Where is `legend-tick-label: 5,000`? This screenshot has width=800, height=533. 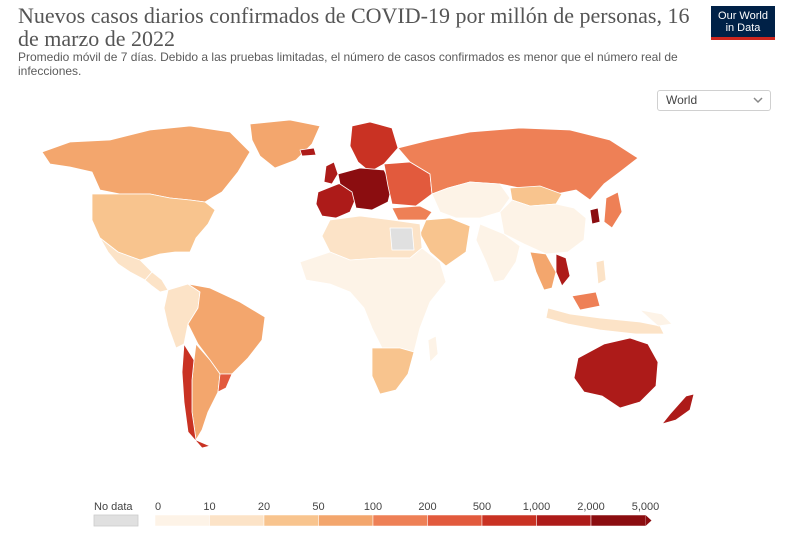
legend-tick-label: 5,000 is located at coordinates (646, 507).